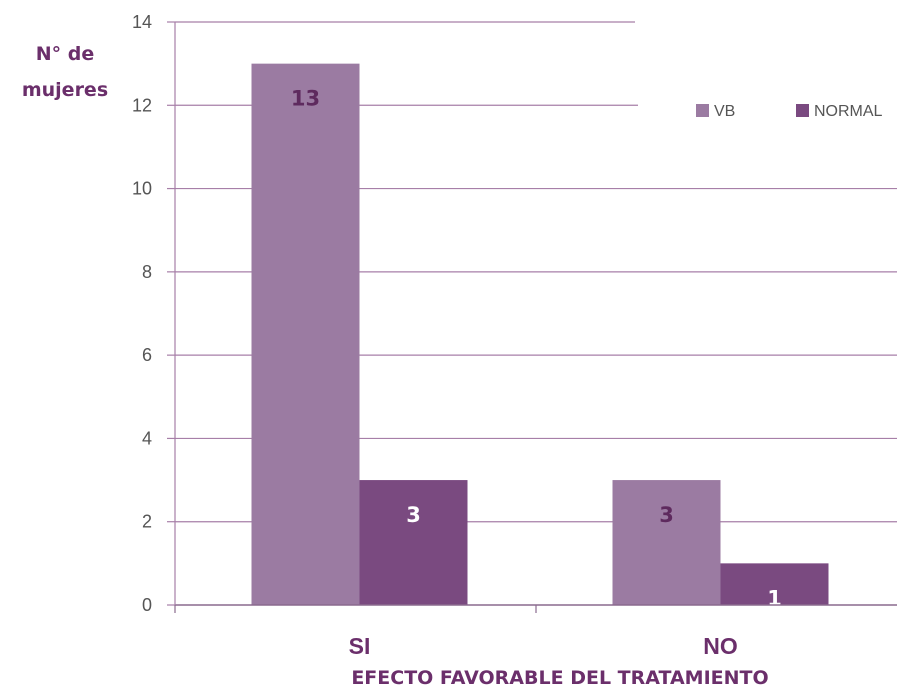 The width and height of the screenshot is (897, 691). Describe the element at coordinates (147, 355) in the screenshot. I see `y-tick-label-6: 6` at that location.